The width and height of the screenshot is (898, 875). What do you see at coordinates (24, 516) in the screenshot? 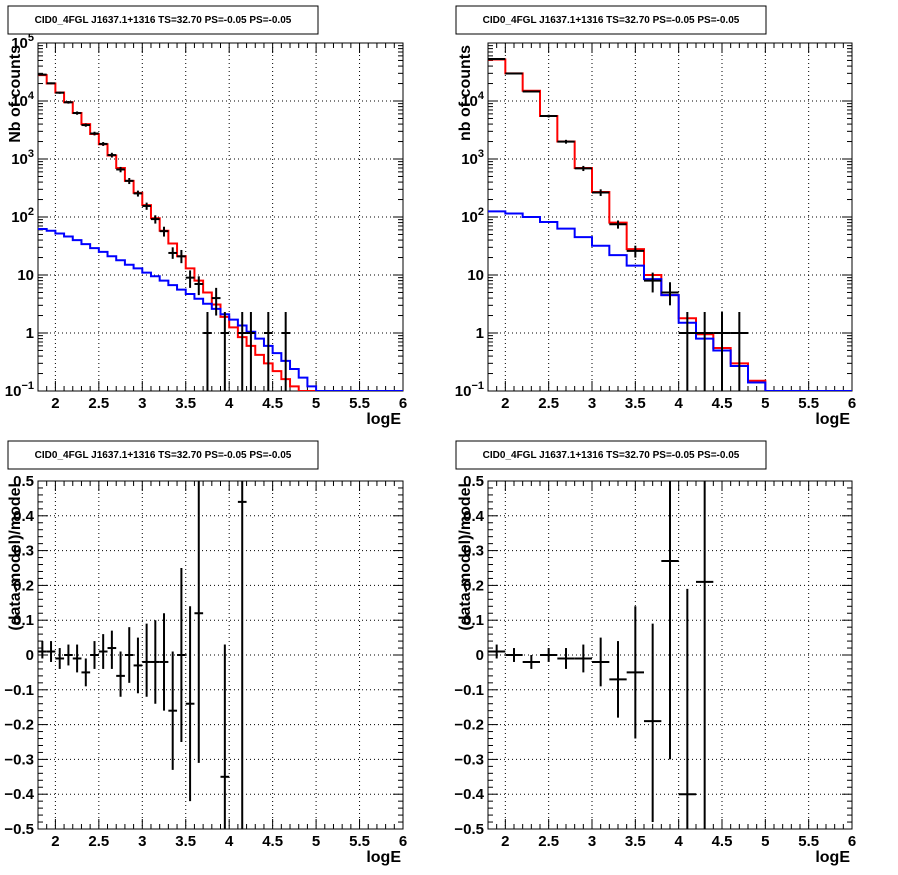
I see `y-tick-label: 0.4` at bounding box center [24, 516].